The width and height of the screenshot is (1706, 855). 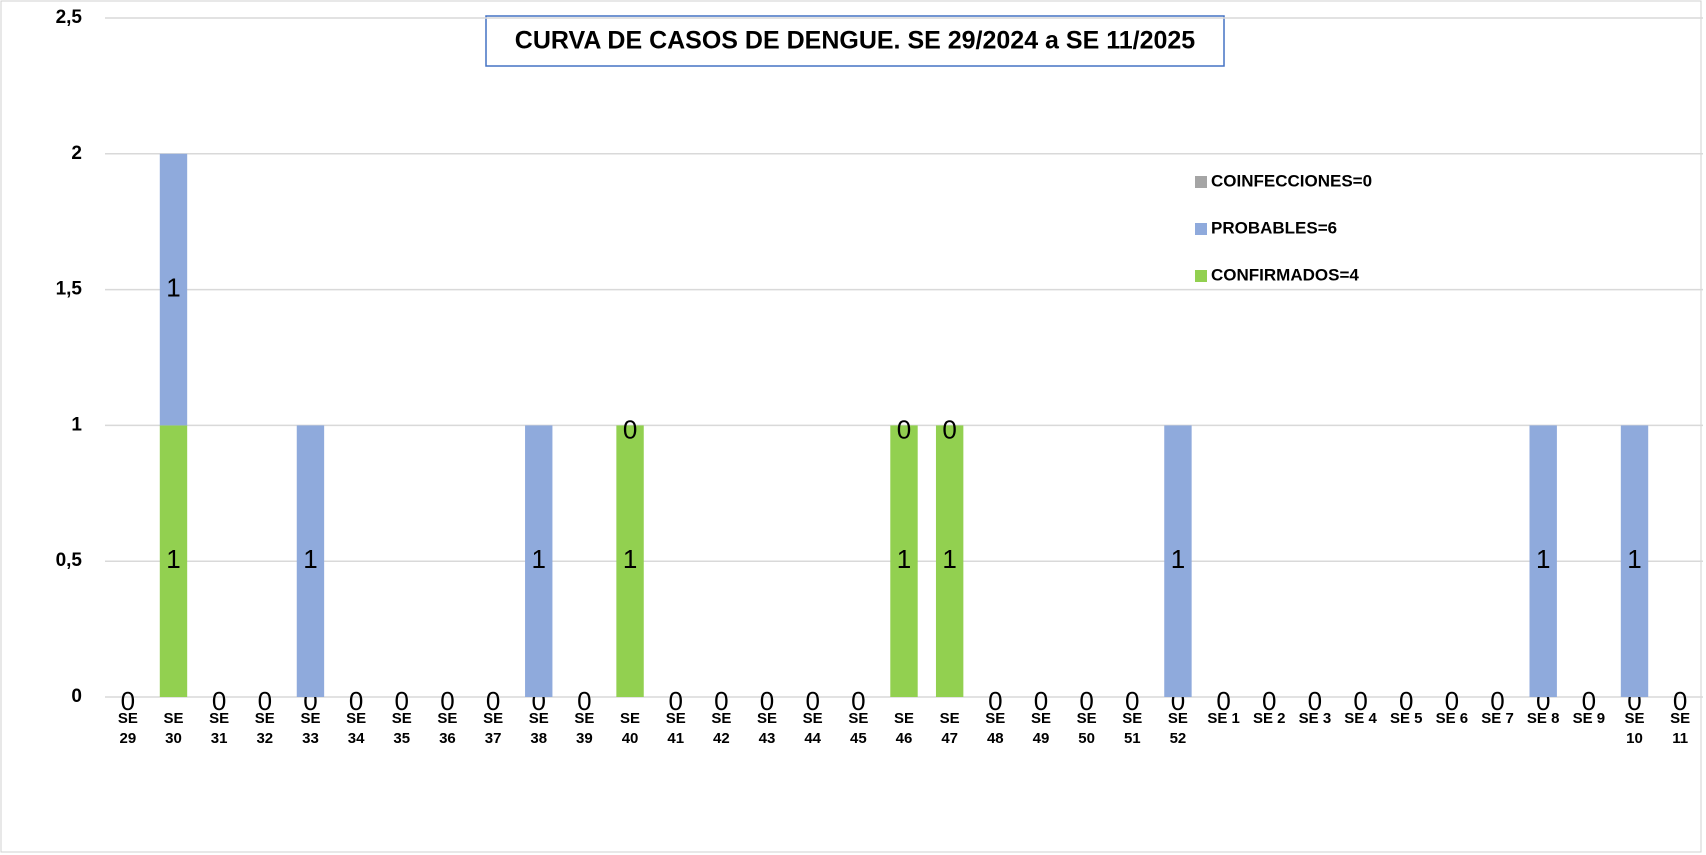 What do you see at coordinates (76, 696) in the screenshot?
I see `y-tick-label: 0` at bounding box center [76, 696].